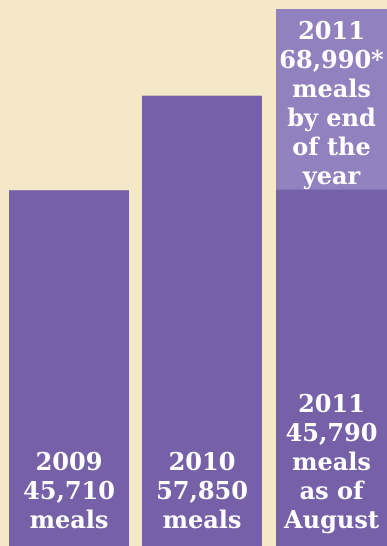  I want to click on label-2011-actual-line: August, so click(331, 519).